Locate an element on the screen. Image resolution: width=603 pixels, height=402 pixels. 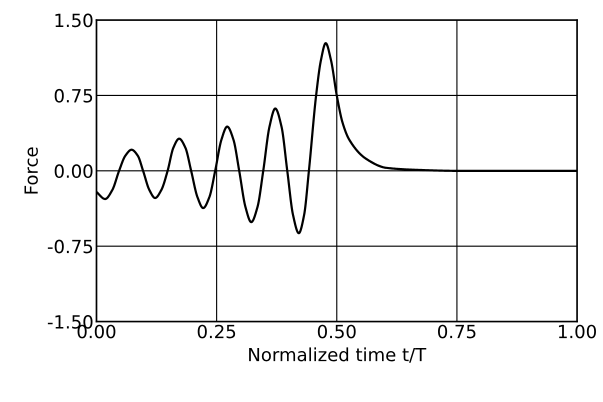
x-tick-label: 0.75 is located at coordinates (457, 331).